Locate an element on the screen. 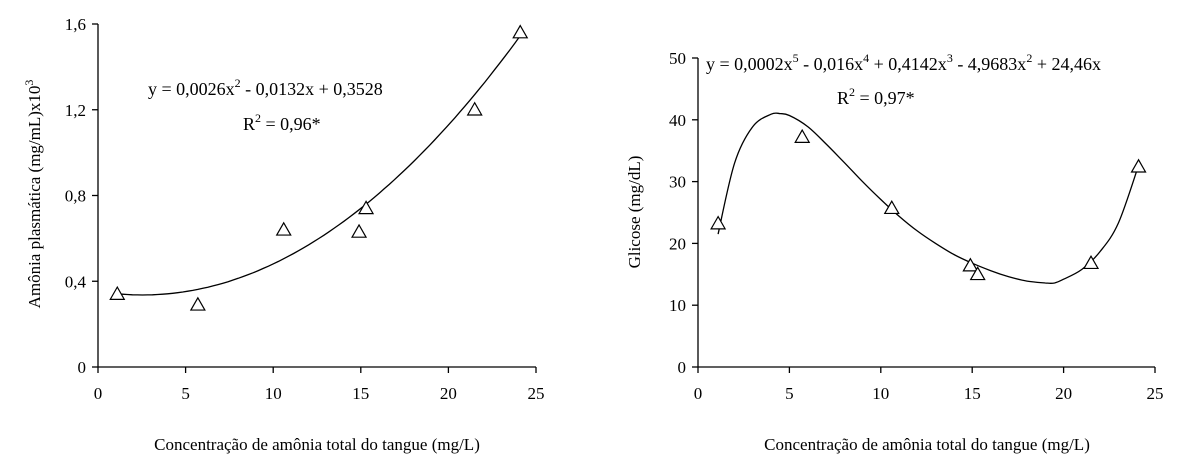 This screenshot has width=1178, height=459. equation-segment: y = 0,0026x is located at coordinates (191, 89).